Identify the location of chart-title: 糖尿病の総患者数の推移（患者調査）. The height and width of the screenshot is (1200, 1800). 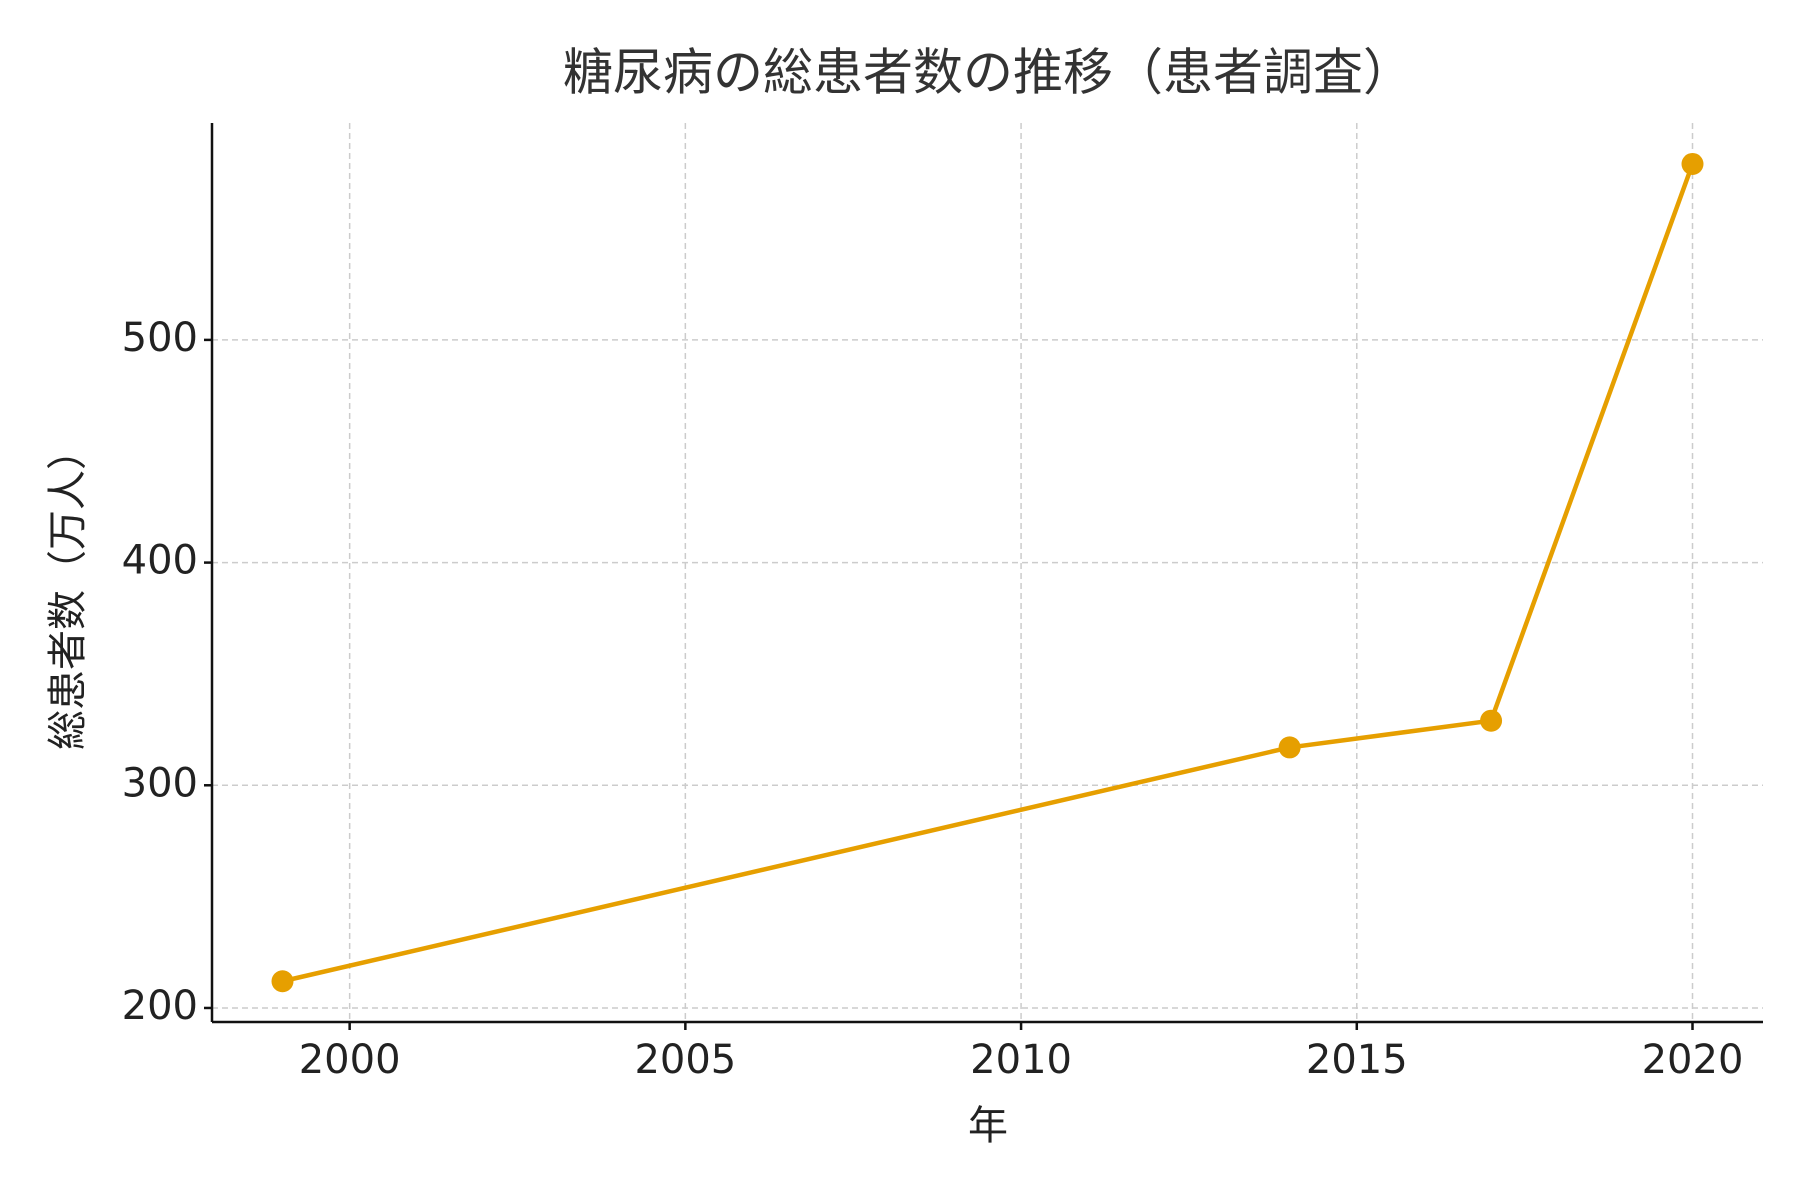
(988, 73).